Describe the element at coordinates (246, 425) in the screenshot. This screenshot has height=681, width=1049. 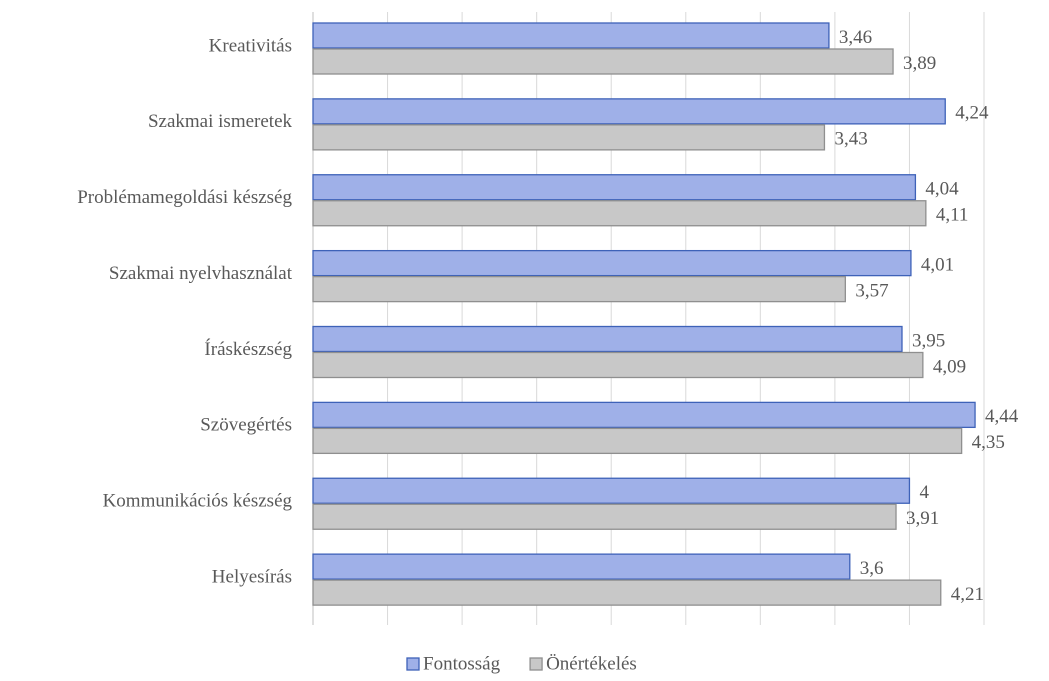
I see `y-tick-label: Szövegértés` at that location.